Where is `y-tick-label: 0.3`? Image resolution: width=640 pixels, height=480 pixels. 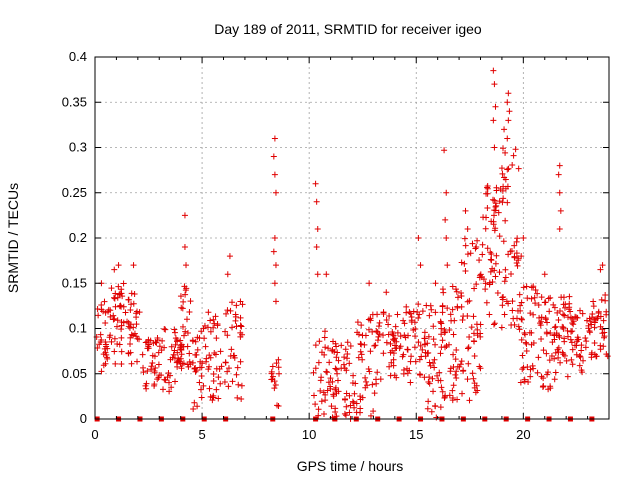 y-tick-label: 0.3 is located at coordinates (78, 147).